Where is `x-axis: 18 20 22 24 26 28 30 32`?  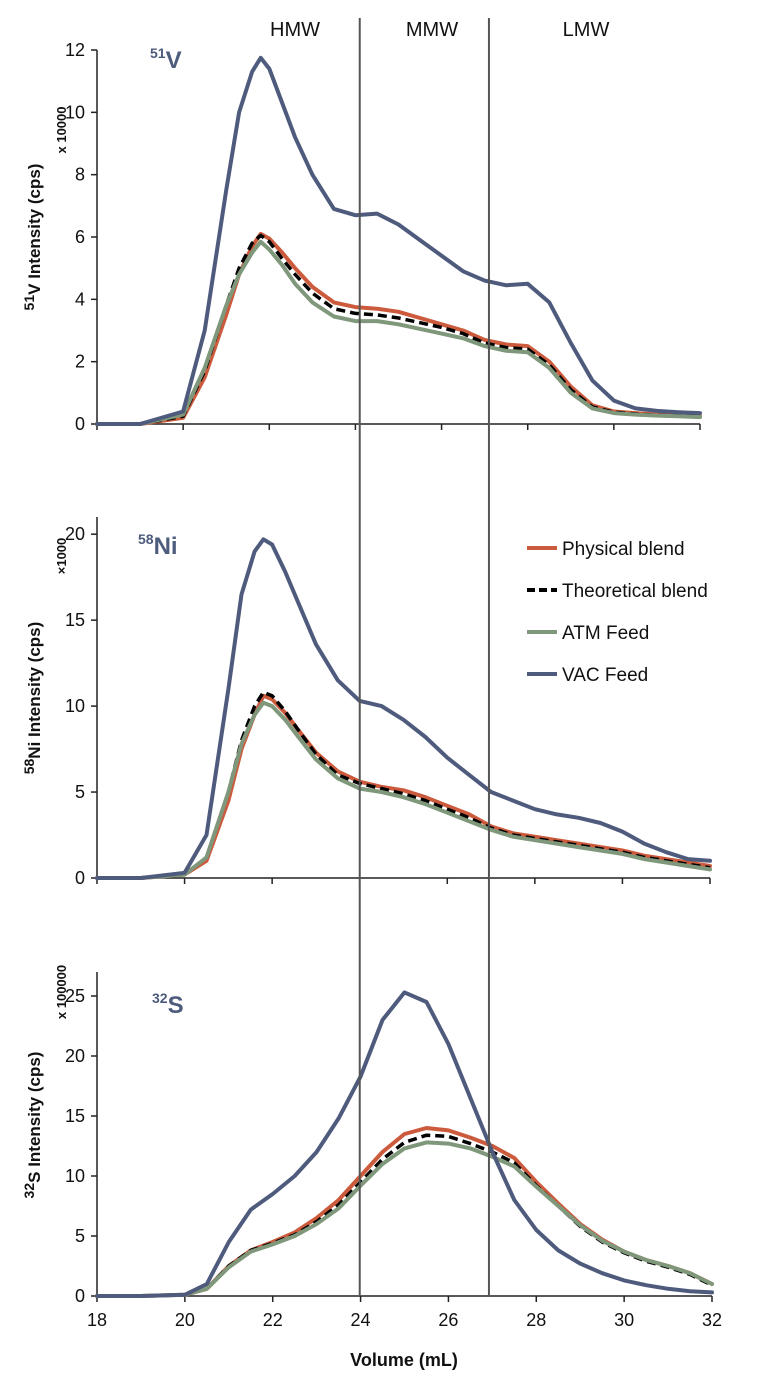
x-axis: 18 20 22 24 26 28 30 32 is located at coordinates (404, 1320).